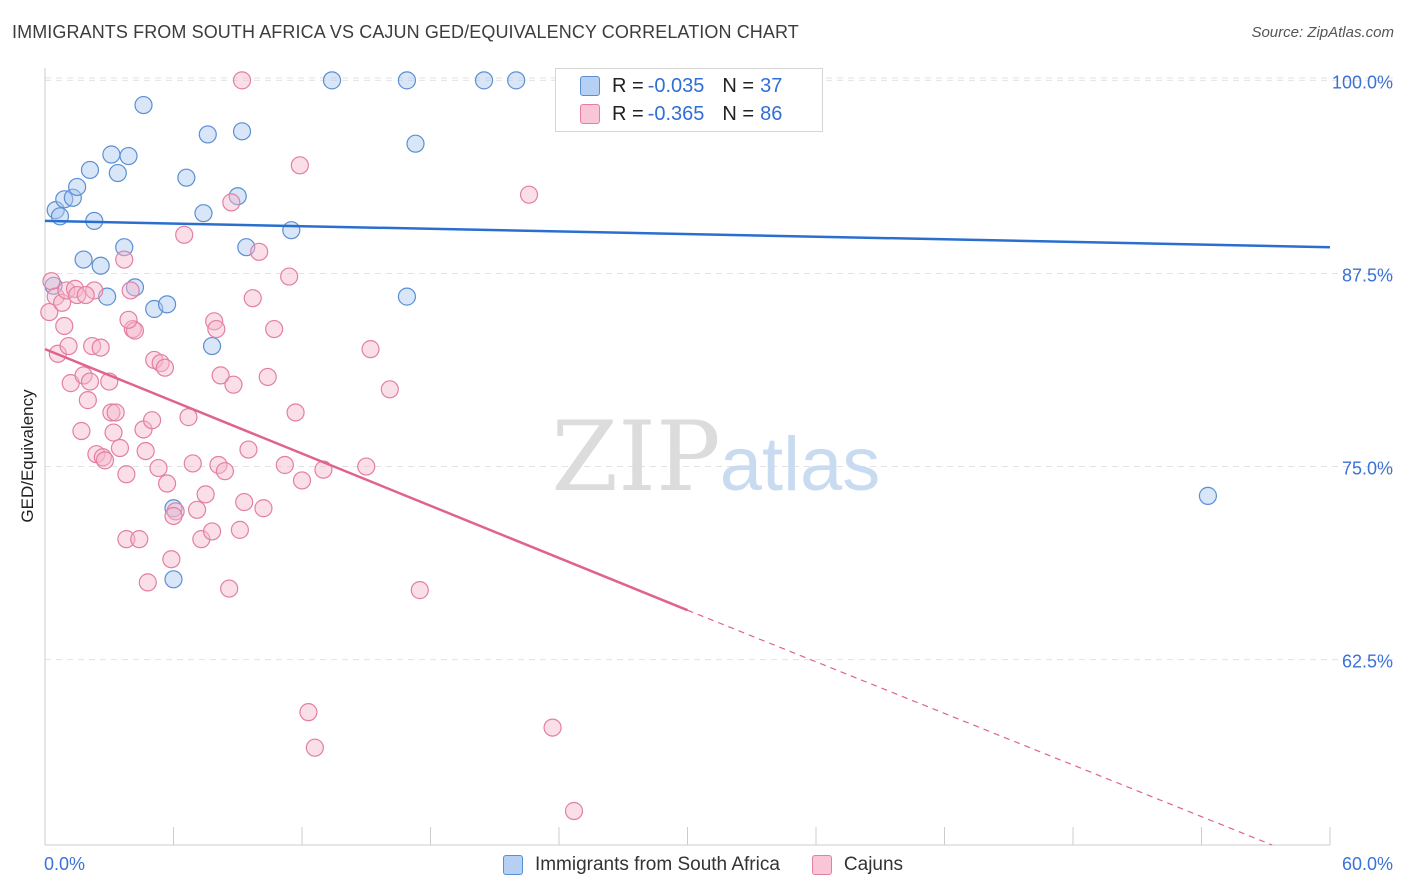  What do you see at coordinates (689, 100) in the screenshot?
I see `correlation-legend: R = -0.035 N = 37 R = -0.365 N = 86` at bounding box center [689, 100].